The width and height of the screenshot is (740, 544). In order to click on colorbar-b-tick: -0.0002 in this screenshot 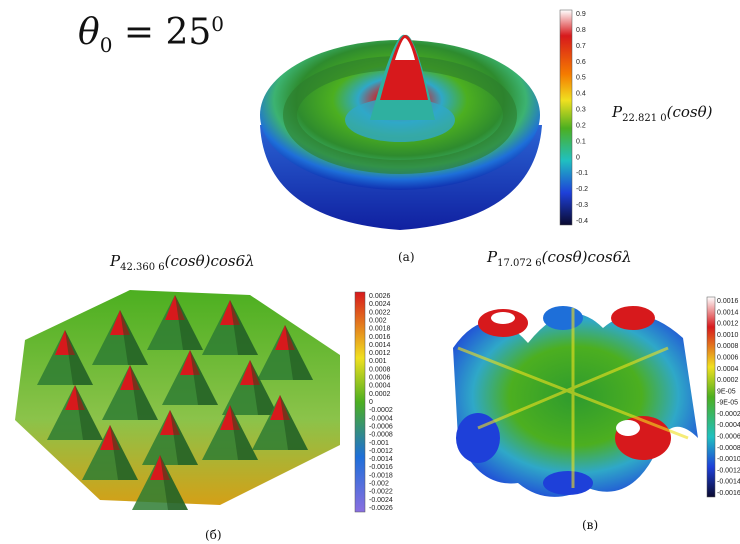, I will do `click(381, 410)`.